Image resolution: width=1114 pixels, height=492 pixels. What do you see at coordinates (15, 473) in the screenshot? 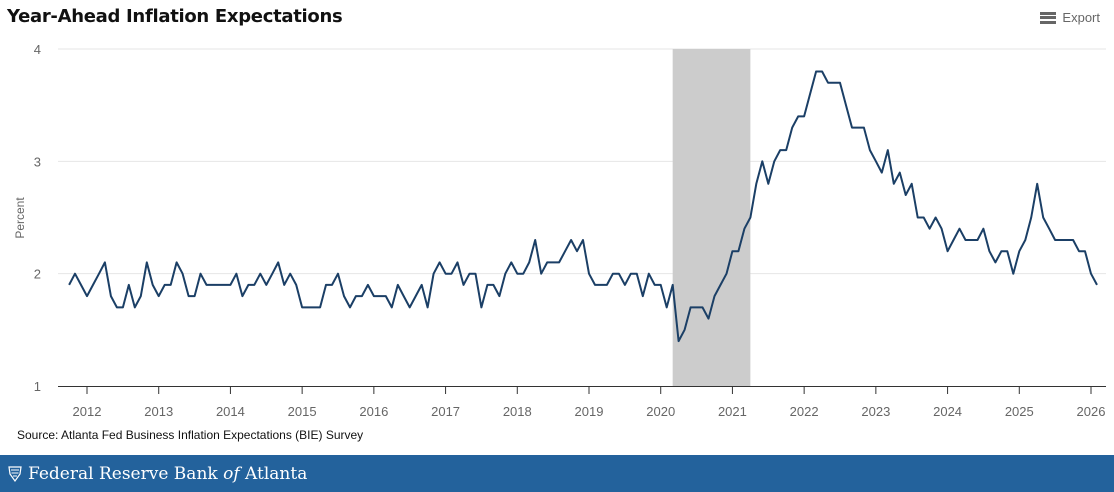
I see `fed-eagle-seal-icon` at bounding box center [15, 473].